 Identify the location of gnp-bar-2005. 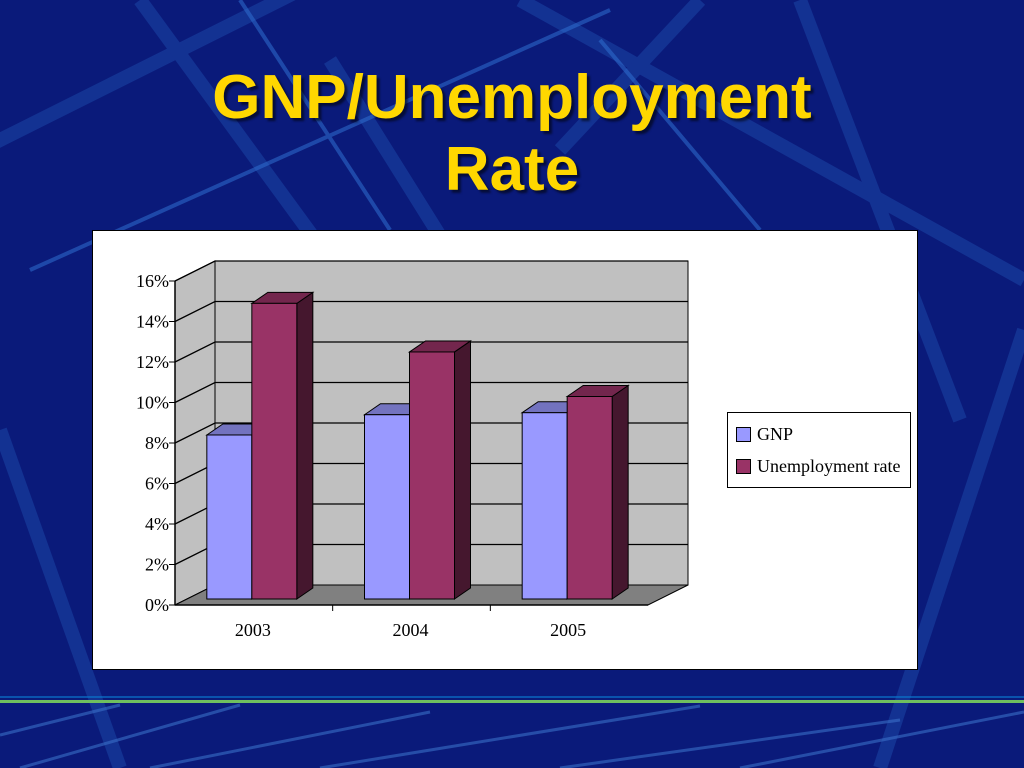
(544, 506).